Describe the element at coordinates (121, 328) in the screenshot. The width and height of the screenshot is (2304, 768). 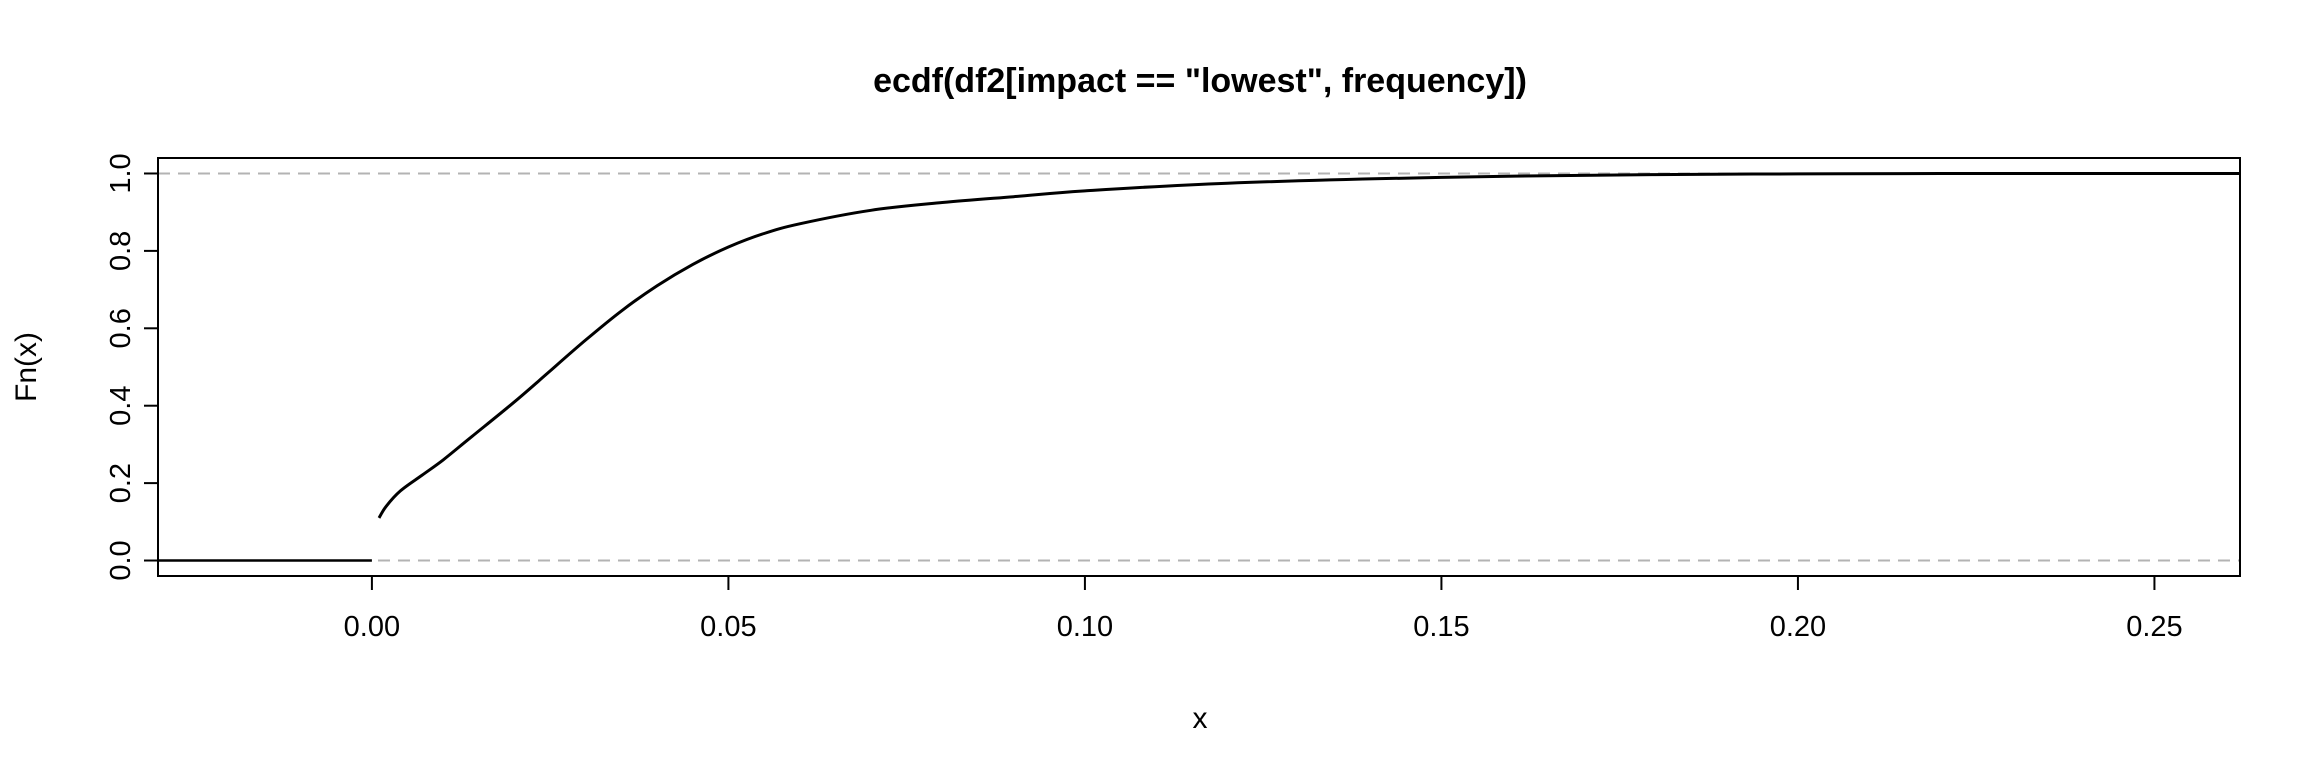
I see `y-tick-label-3: 0.6` at that location.